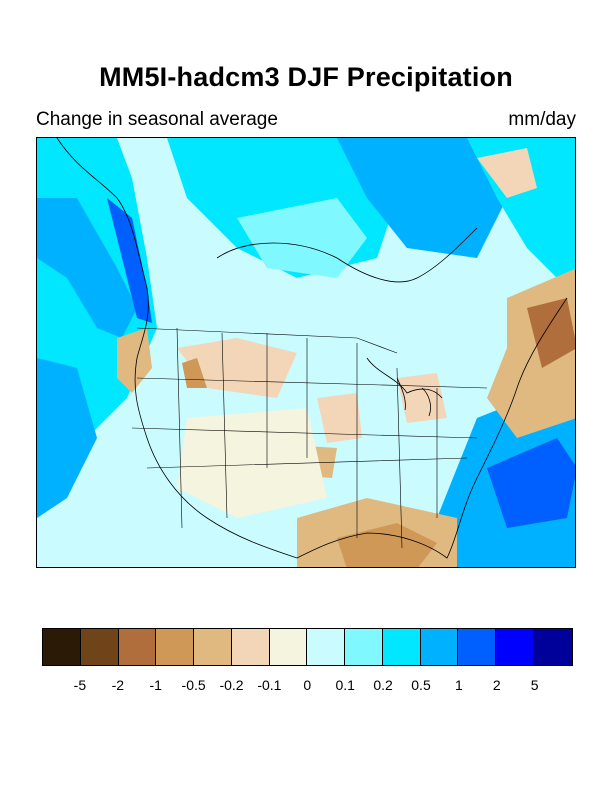 The image size is (612, 792). Describe the element at coordinates (531, 483) in the screenshot. I see `field-atlantic-max` at that location.